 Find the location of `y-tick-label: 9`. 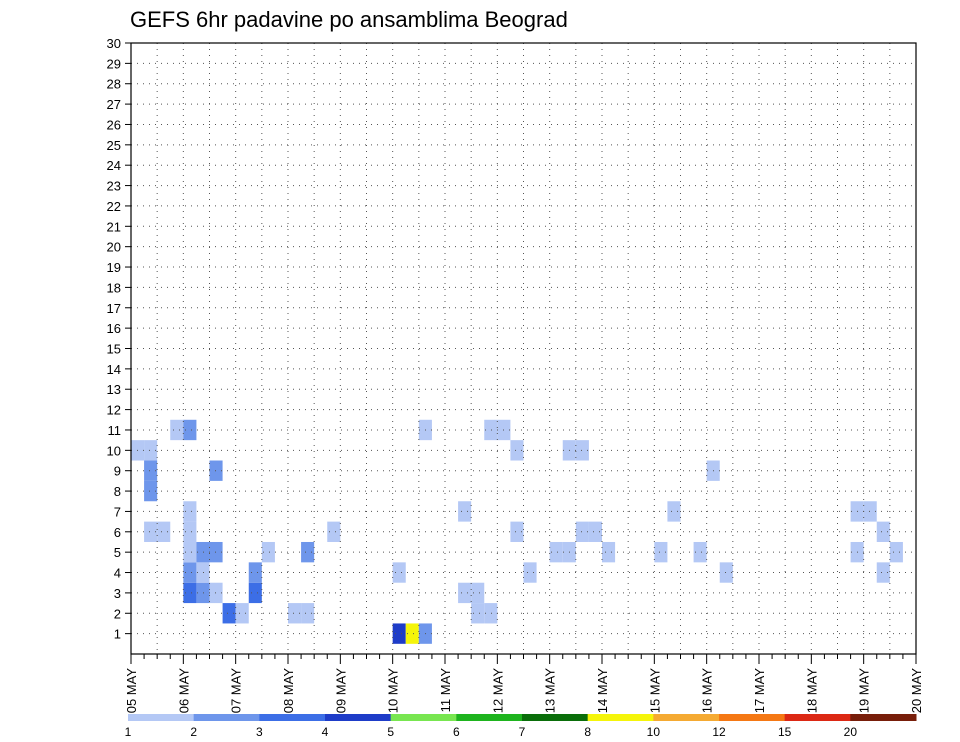

y-tick-label: 9 is located at coordinates (117, 471).